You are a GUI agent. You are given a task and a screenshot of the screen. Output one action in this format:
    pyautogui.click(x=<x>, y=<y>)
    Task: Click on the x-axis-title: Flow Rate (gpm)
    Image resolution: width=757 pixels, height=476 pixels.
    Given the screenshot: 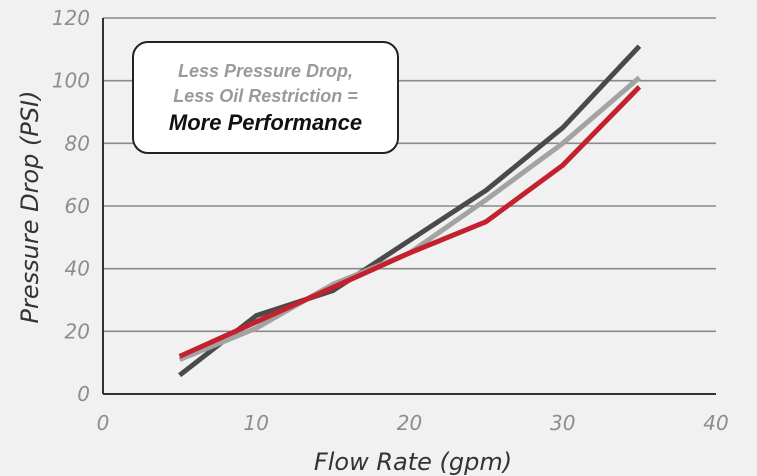 What is the action you would take?
    pyautogui.click(x=413, y=462)
    